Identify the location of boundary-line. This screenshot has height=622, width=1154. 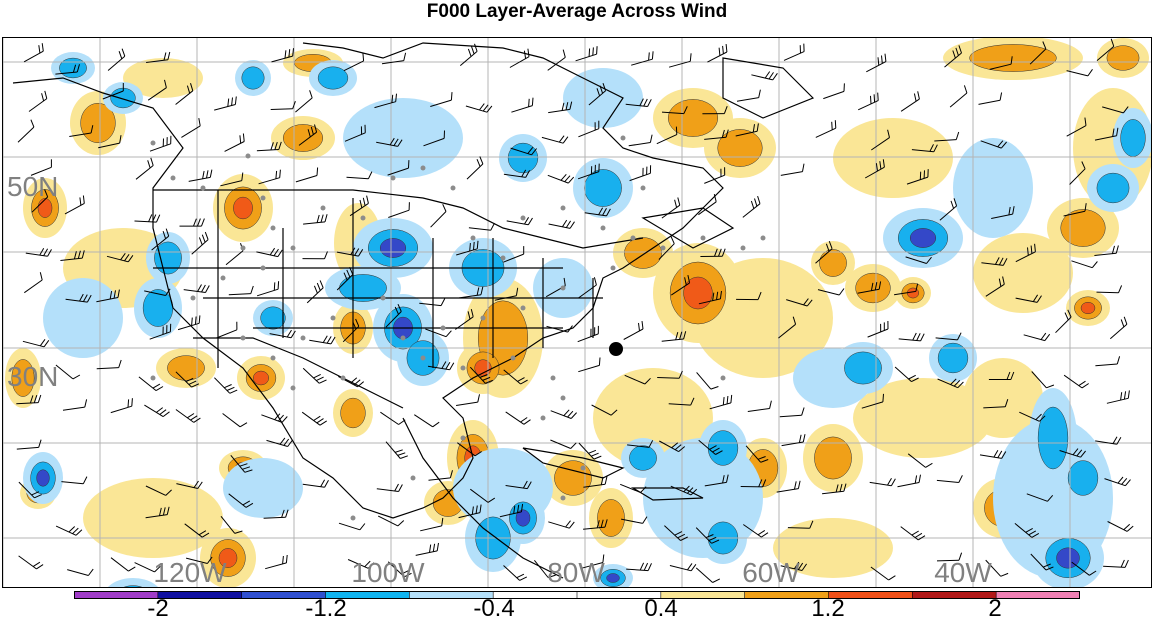
(573, 463).